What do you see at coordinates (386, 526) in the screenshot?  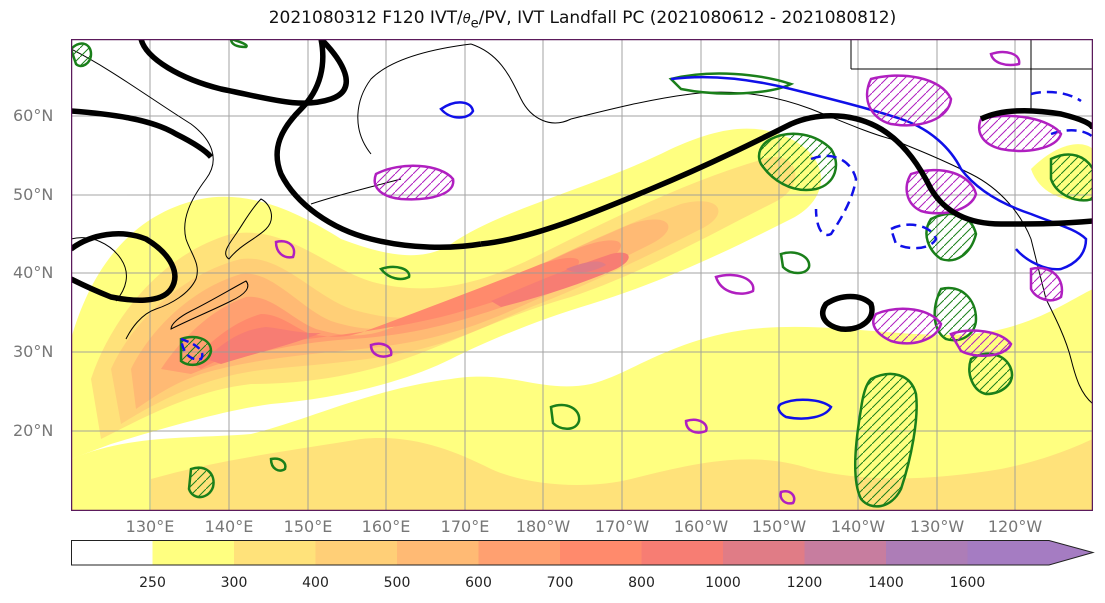 I see `lon-label-160e: 160°E` at bounding box center [386, 526].